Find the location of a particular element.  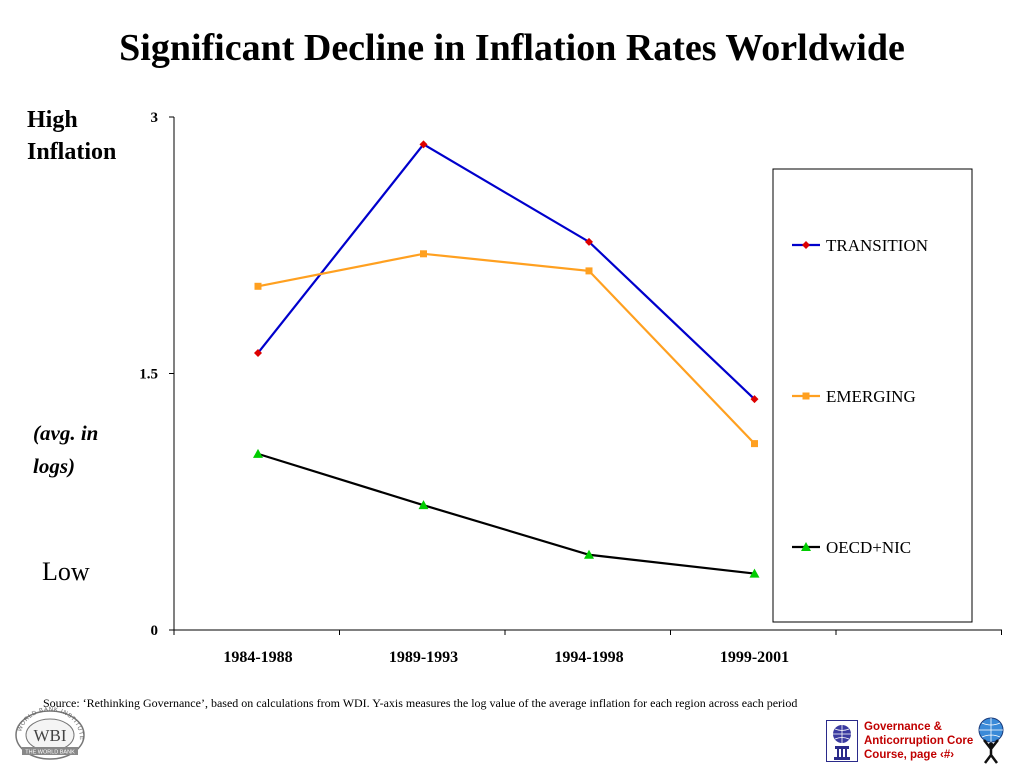

high-label-line1: High is located at coordinates (52, 120).